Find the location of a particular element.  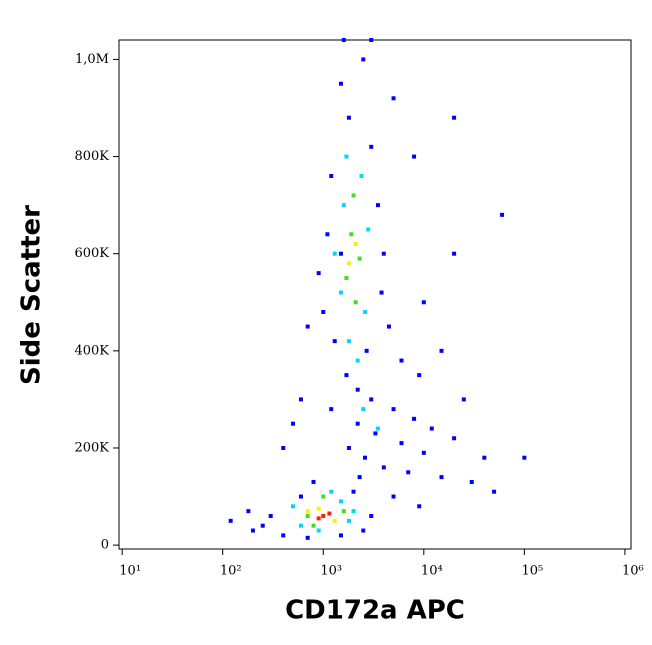

x-tick-label: 10³ is located at coordinates (331, 571).